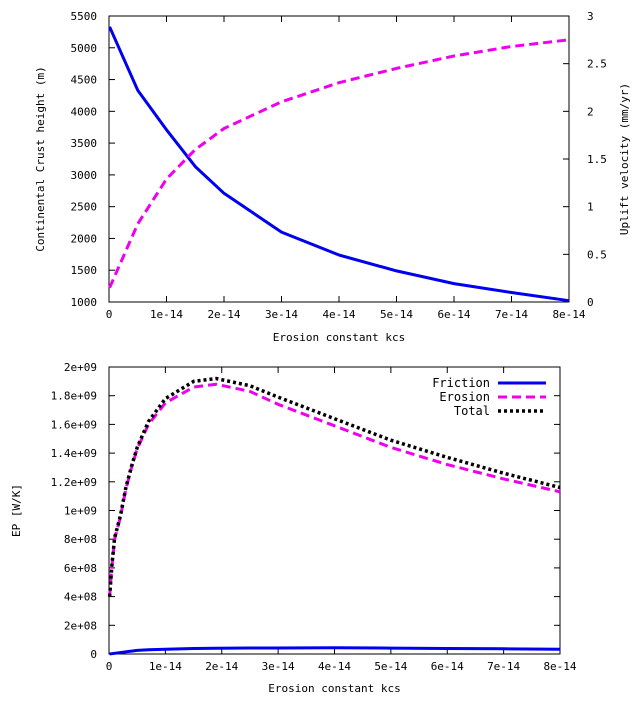 The image size is (633, 704). I want to click on y2-tick-label: 0.5, so click(597, 254).